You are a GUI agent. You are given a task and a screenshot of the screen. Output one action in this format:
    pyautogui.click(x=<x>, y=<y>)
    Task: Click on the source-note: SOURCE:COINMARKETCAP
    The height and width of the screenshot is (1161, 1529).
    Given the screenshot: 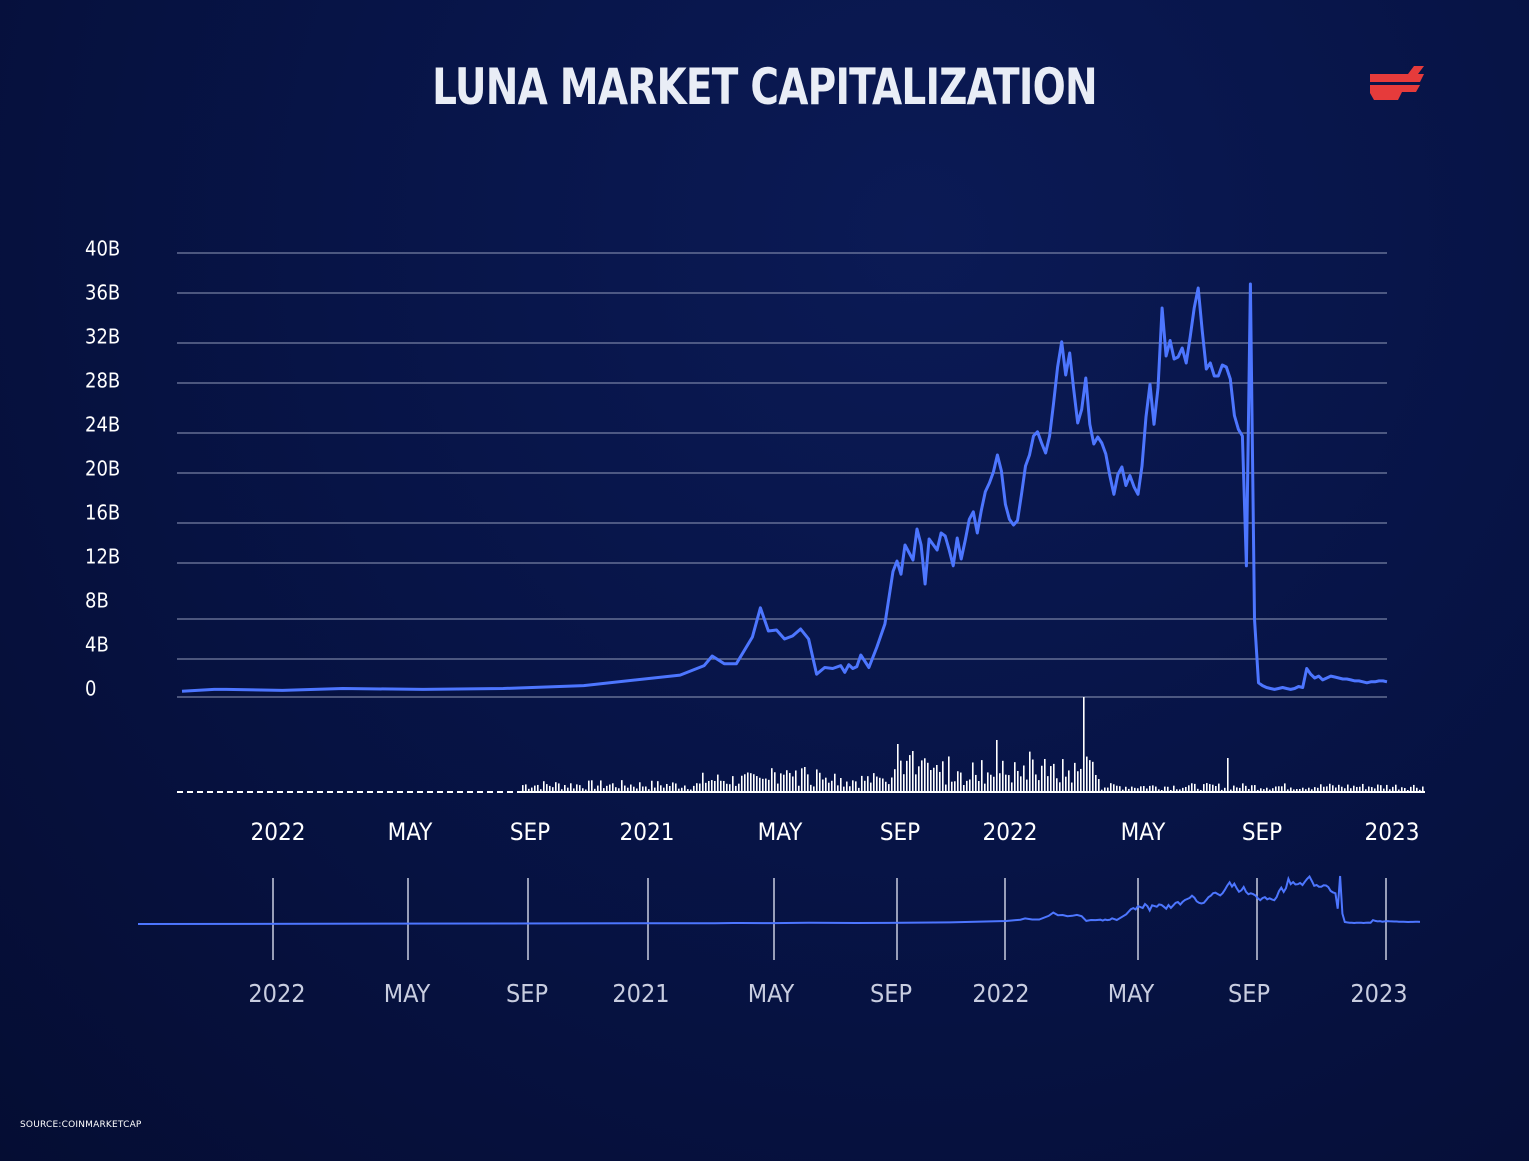 What is the action you would take?
    pyautogui.click(x=81, y=1125)
    